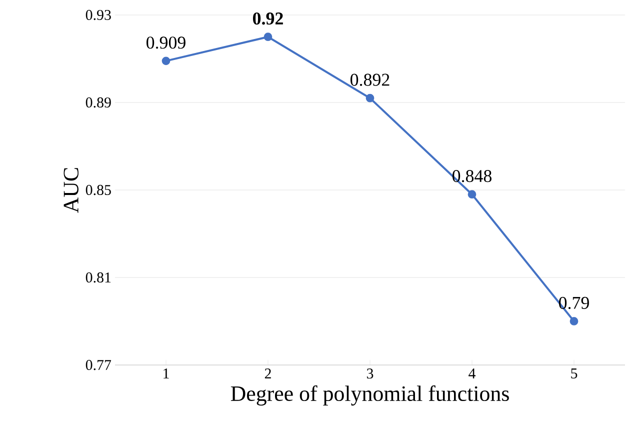 This screenshot has width=635, height=448. What do you see at coordinates (98, 102) in the screenshot?
I see `y-tick-label: 0.89` at bounding box center [98, 102].